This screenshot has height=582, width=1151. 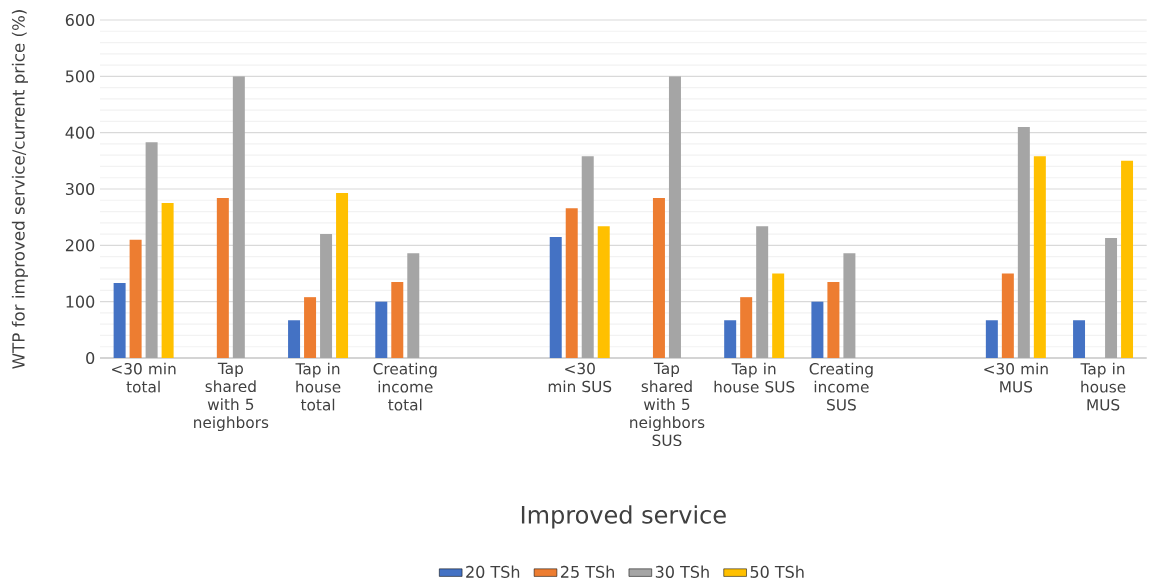 I want to click on x-tick-label: <30 min SUS, so click(x=580, y=377).